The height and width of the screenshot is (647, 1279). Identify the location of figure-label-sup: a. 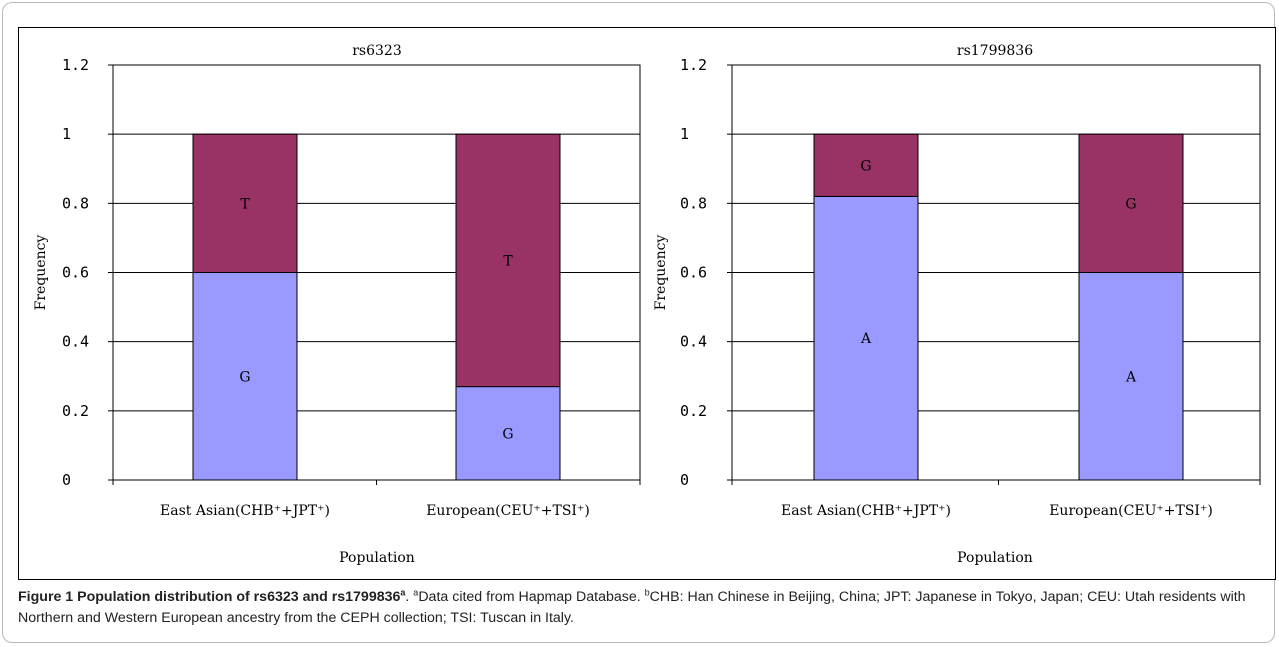
(403, 592).